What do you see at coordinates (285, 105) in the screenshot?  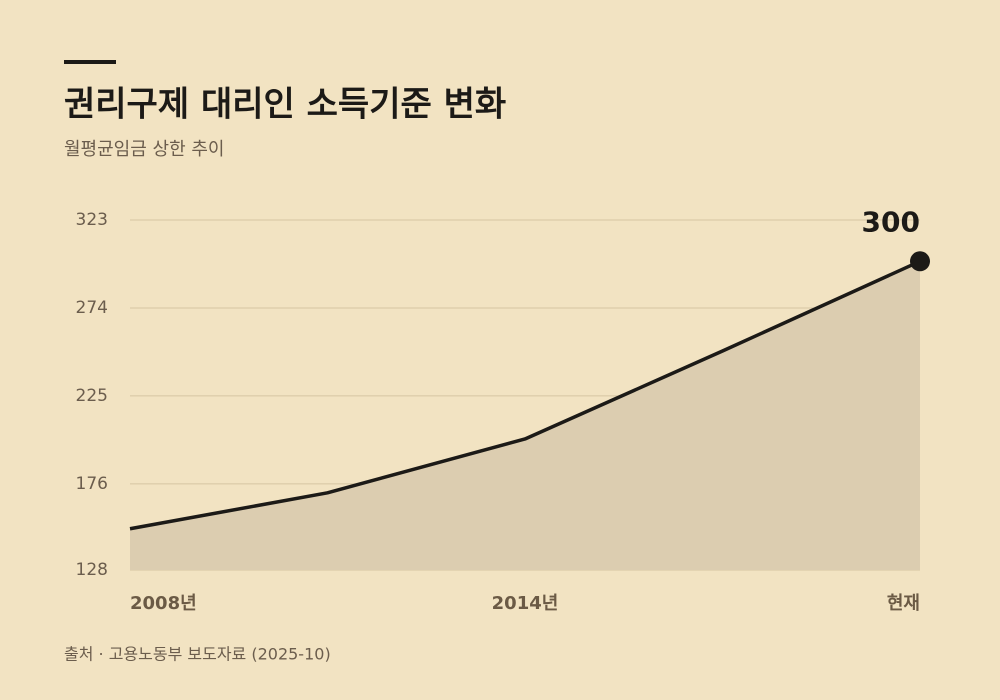 I see `chart-title: 권리구제 대리인 소득기준 변화` at bounding box center [285, 105].